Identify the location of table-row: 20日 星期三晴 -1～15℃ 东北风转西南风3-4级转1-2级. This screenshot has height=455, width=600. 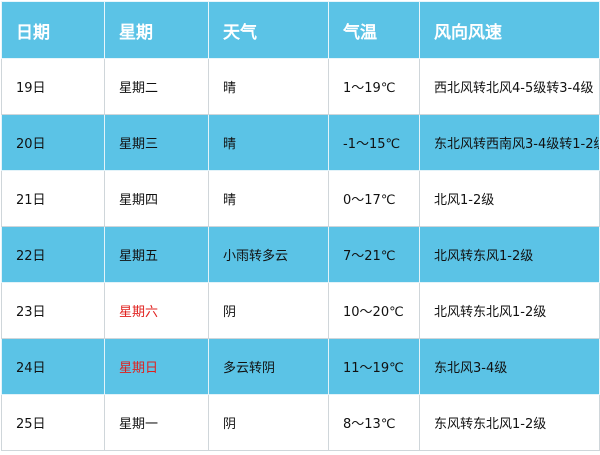
(300, 142).